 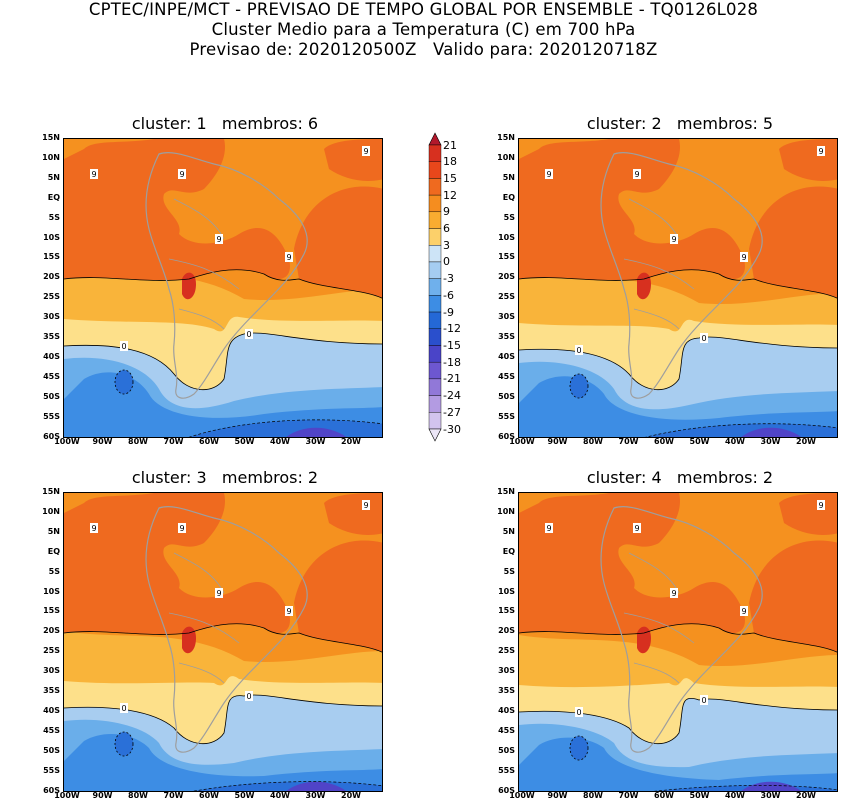 What do you see at coordinates (144, 186) in the screenshot?
I see `band-9-12-north` at bounding box center [144, 186].